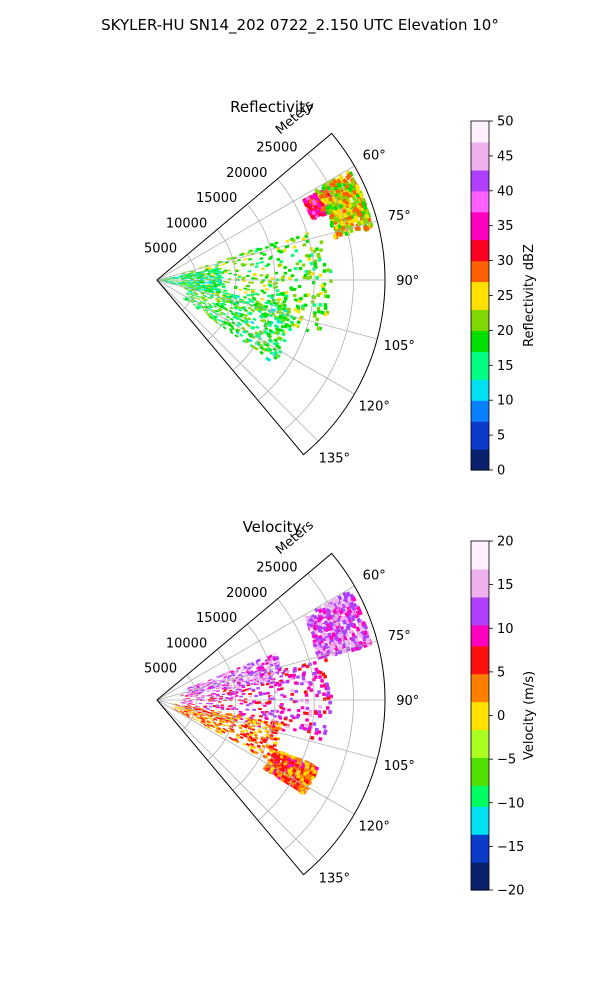 This screenshot has width=600, height=1000. Describe the element at coordinates (186, 223) in the screenshot. I see `range-tick-label: 10000` at that location.